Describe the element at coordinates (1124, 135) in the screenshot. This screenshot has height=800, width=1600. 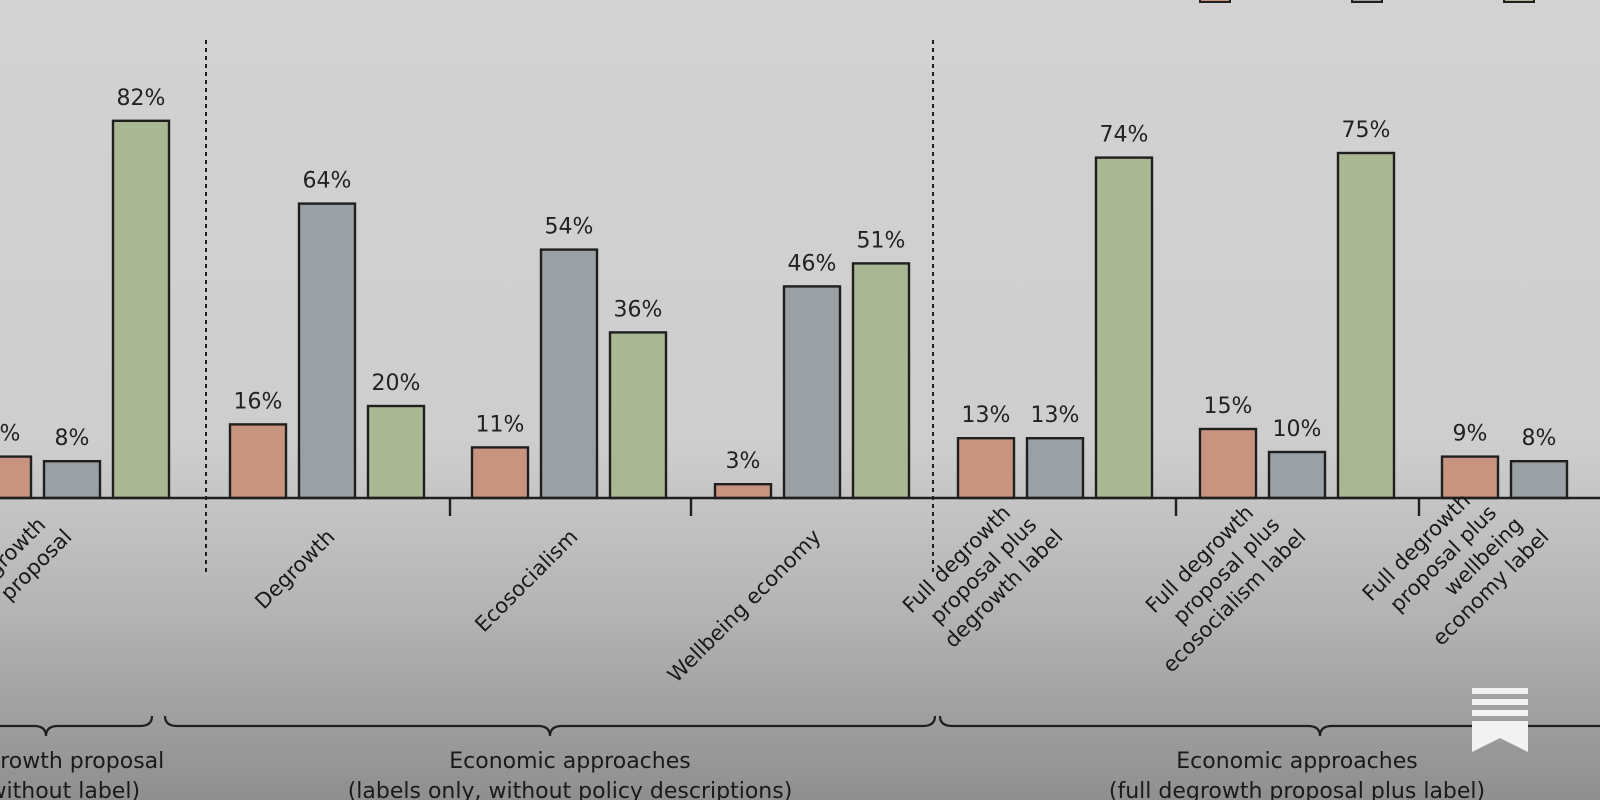
I see `value-label-4-2: 74%` at that location.